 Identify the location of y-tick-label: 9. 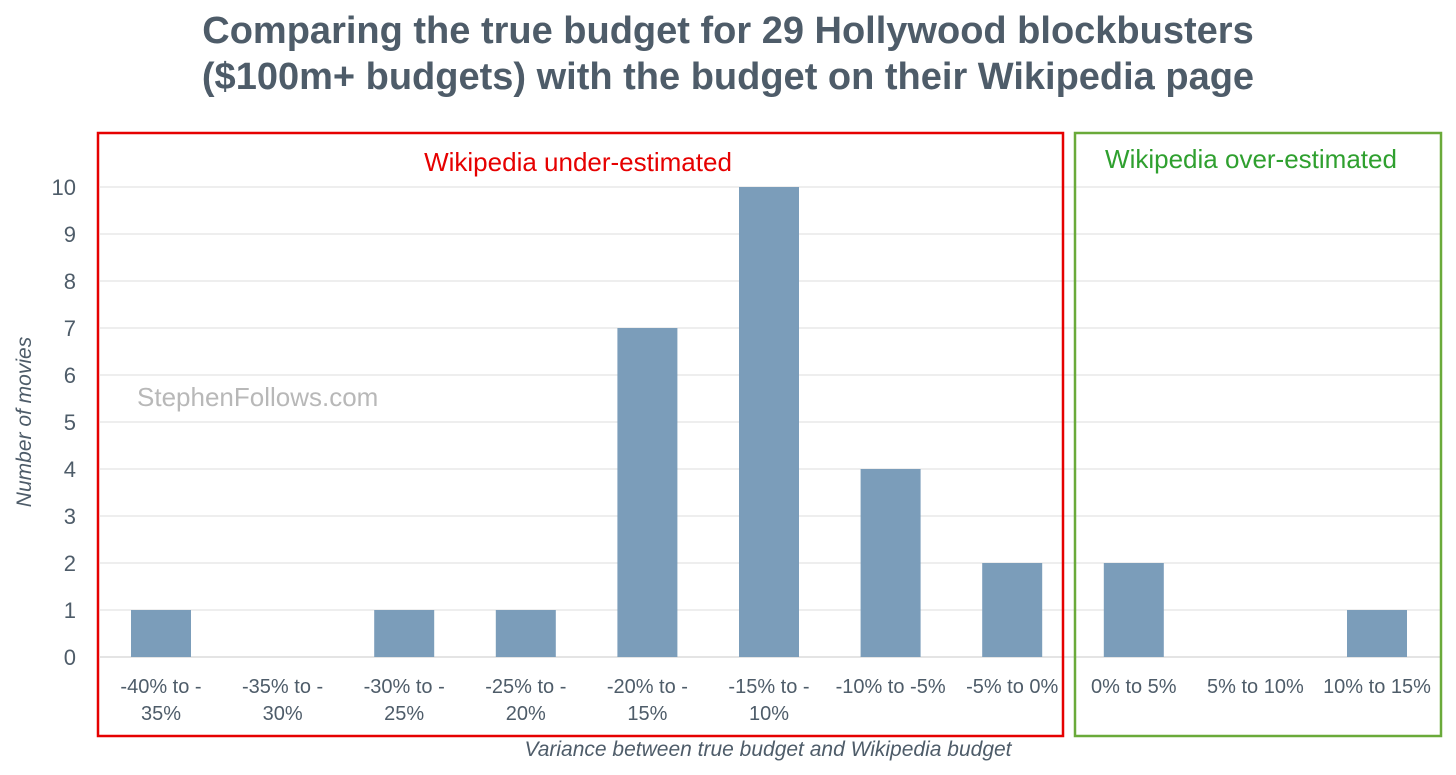
(70, 234).